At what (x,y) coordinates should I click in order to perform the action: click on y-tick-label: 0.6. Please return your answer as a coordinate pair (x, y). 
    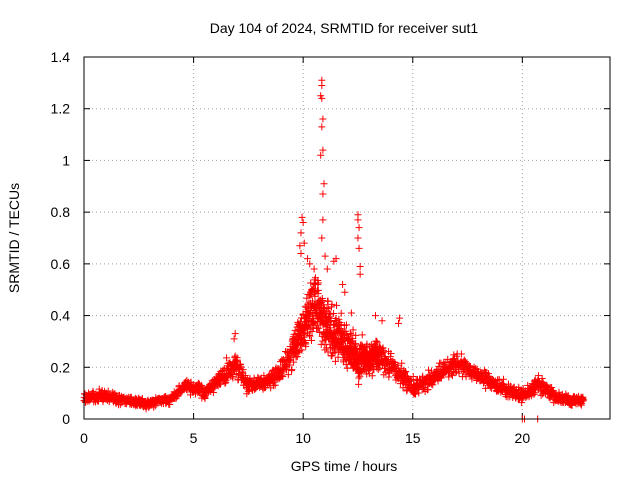
    Looking at the image, I should click on (61, 264).